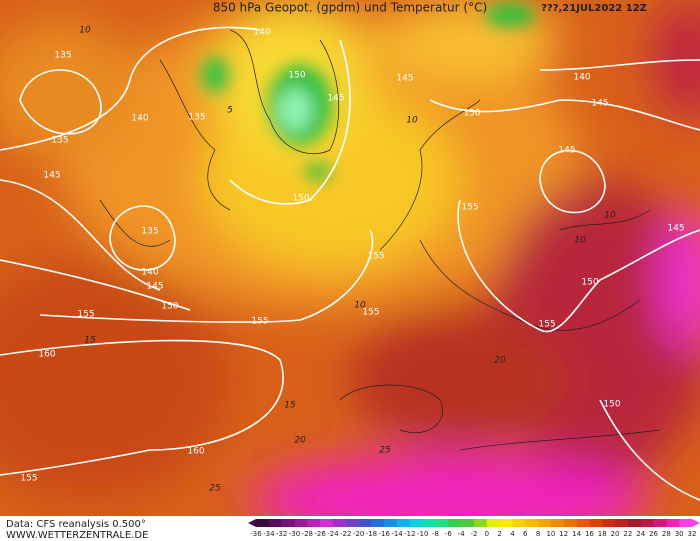  What do you see at coordinates (409, 534) in the screenshot?
I see `colorbar-tick-label: -12` at bounding box center [409, 534].